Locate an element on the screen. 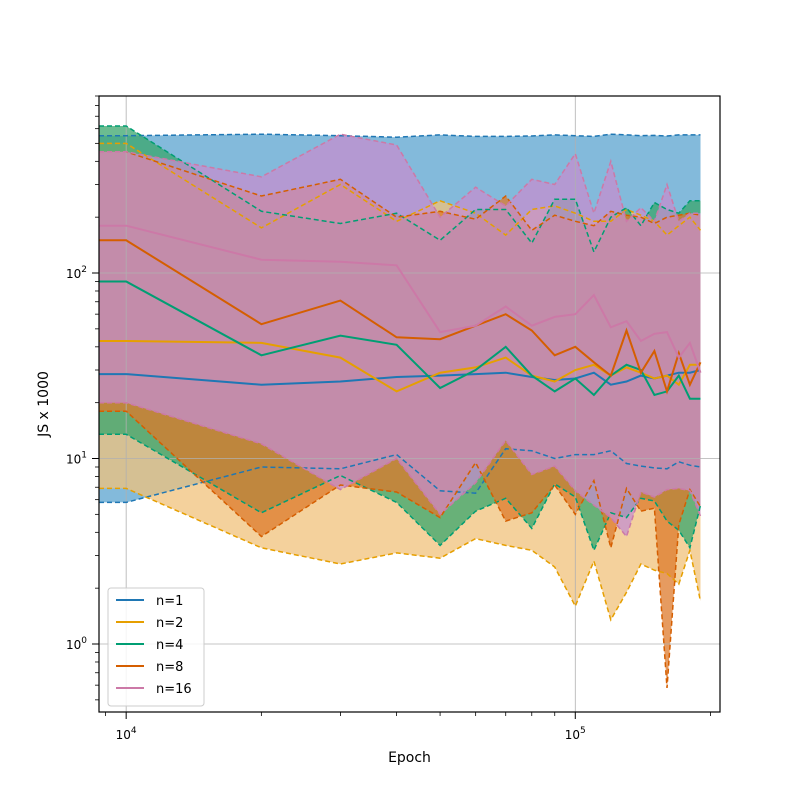 This screenshot has height=800, width=800. legend-box is located at coordinates (156, 647).